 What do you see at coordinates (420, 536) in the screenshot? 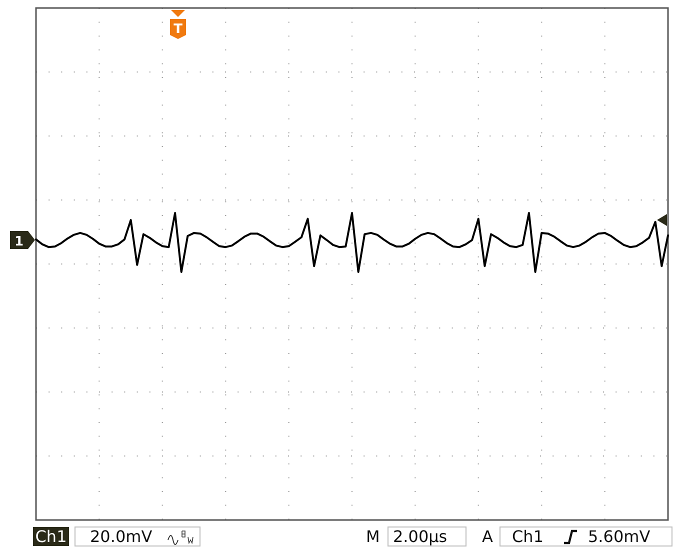
I see `text: 2.00µs` at bounding box center [420, 536].